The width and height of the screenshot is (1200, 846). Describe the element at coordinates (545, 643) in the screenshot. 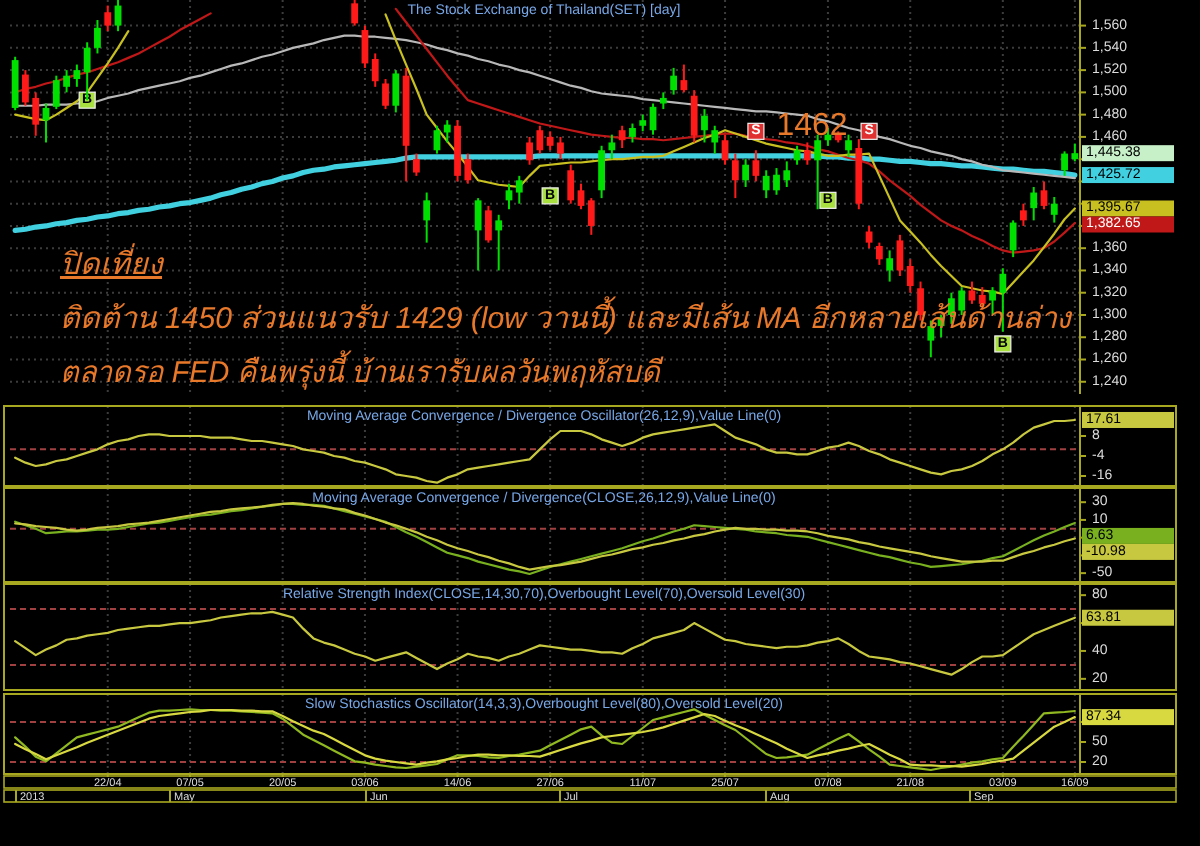

I see `line-series` at that location.